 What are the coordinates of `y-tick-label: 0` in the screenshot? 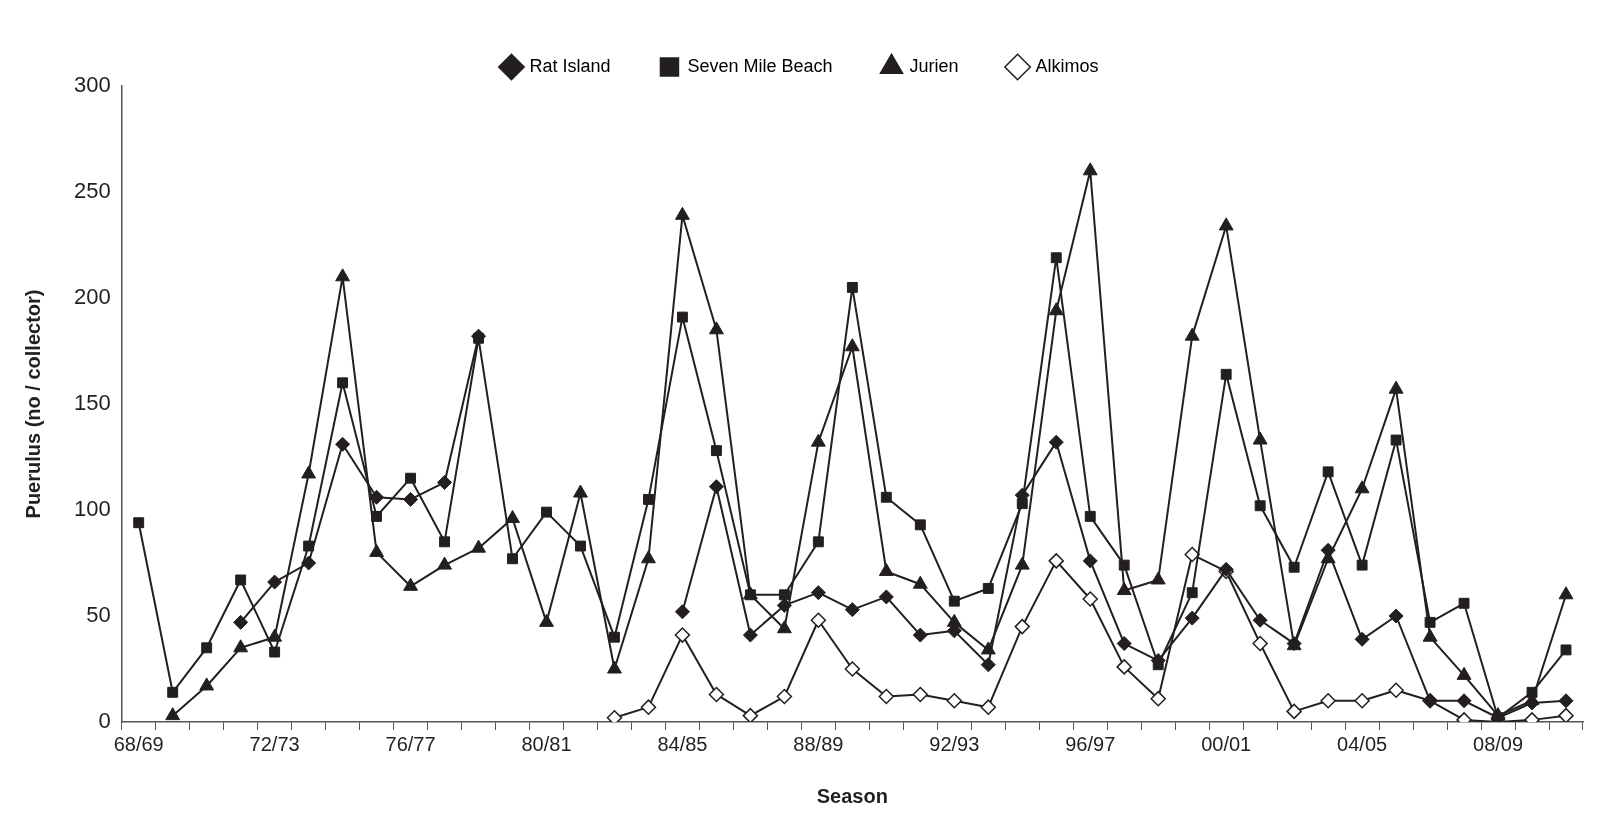 It's located at (104, 721).